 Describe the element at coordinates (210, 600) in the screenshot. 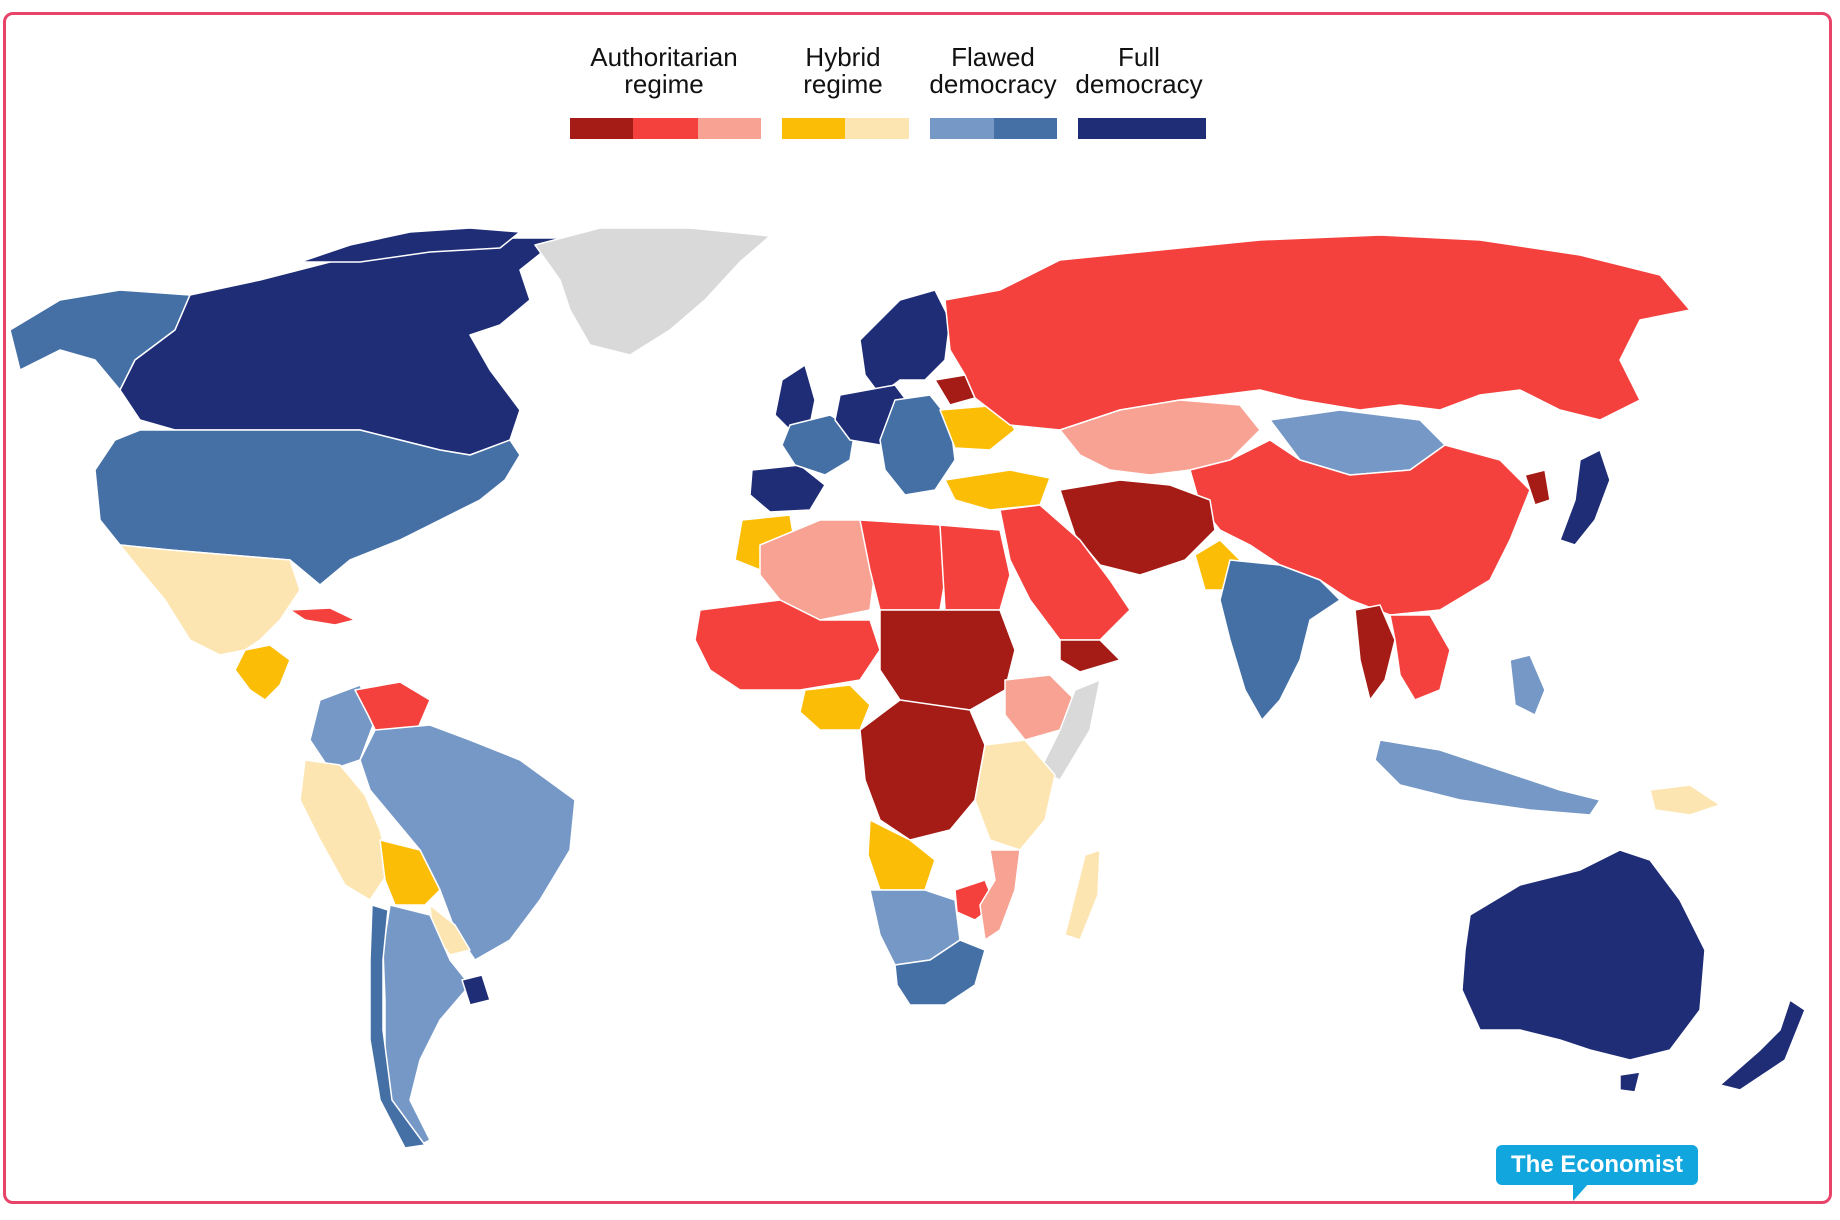

I see `region-mexico` at that location.